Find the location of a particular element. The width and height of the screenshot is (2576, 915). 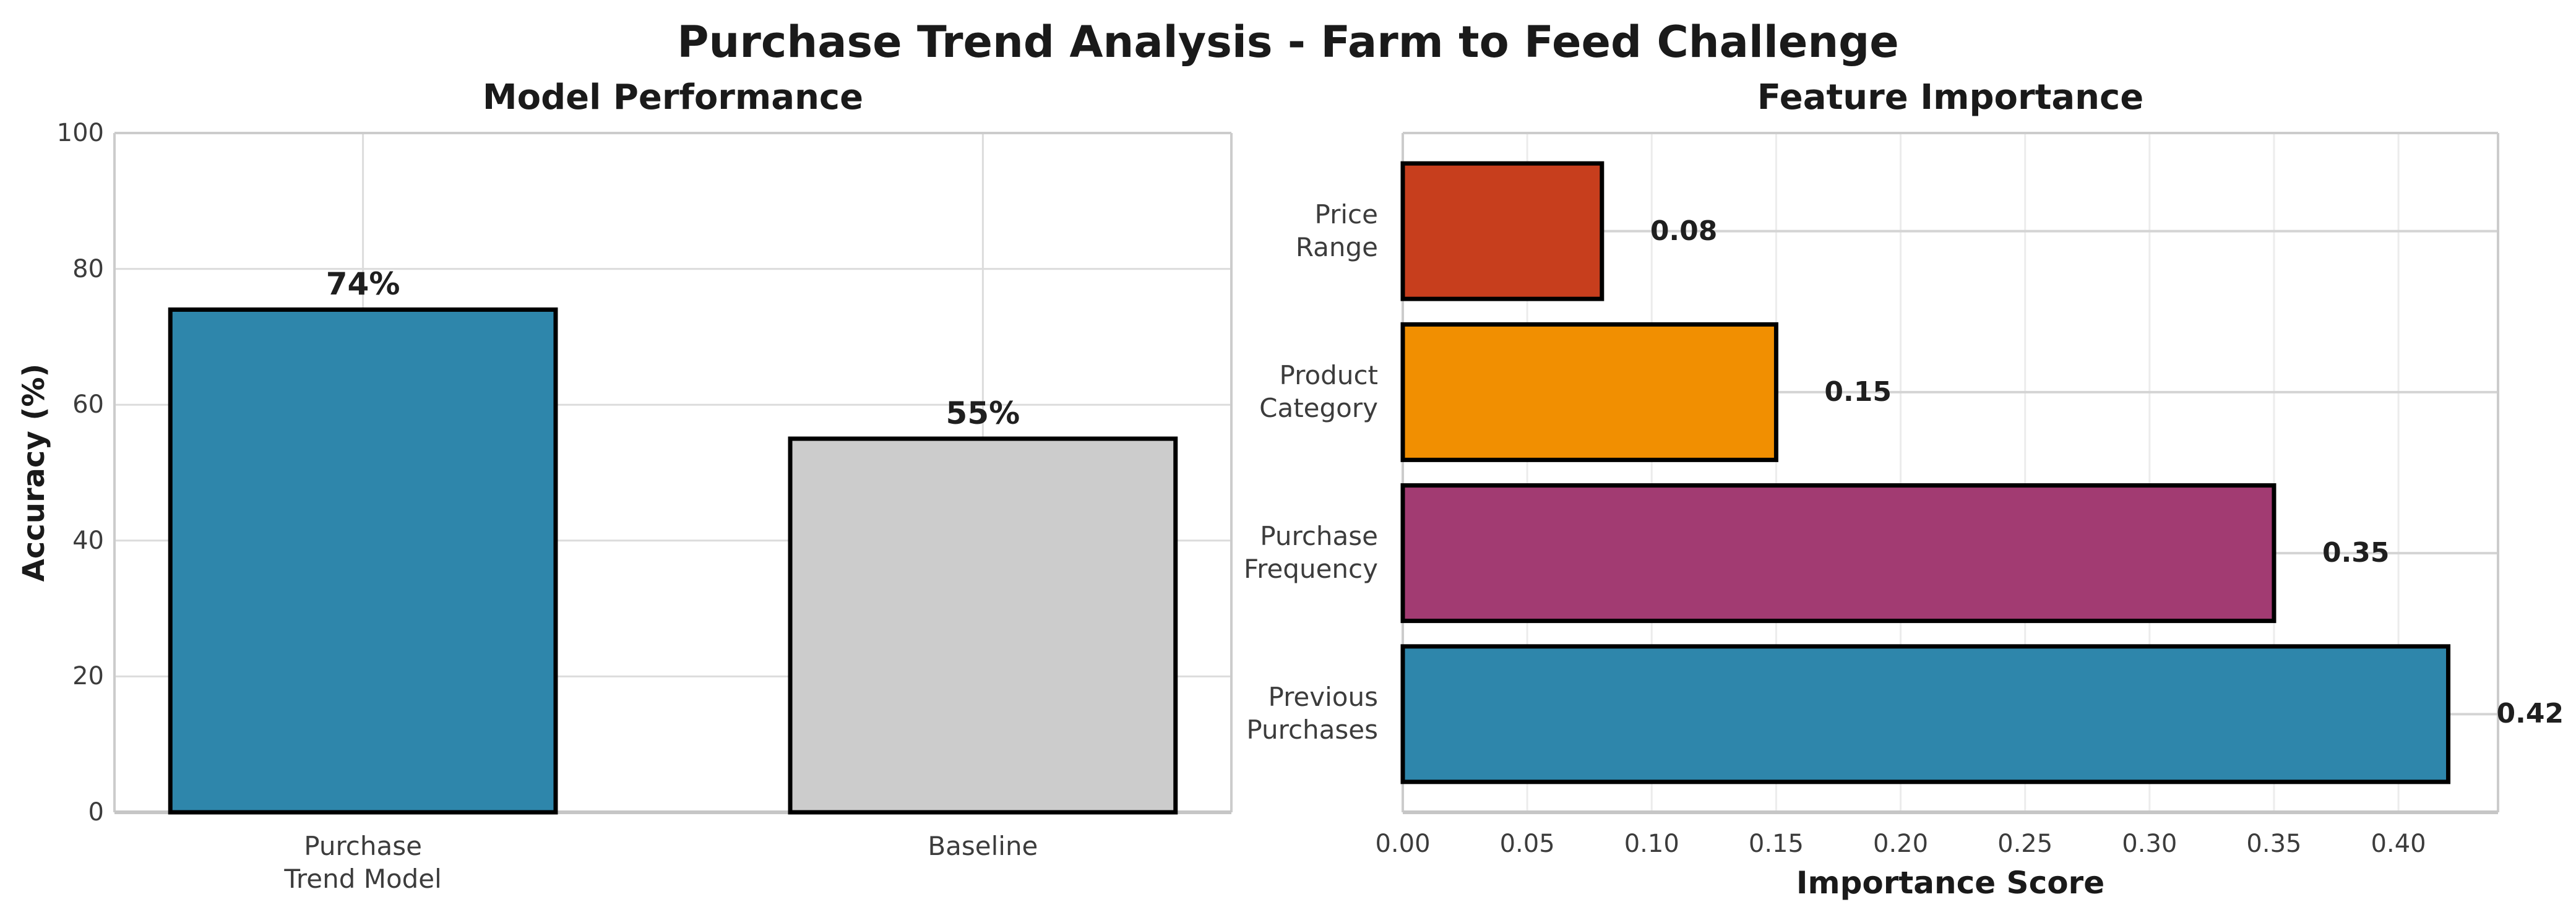

right-chart-x-tick-label: 0.10 is located at coordinates (1651, 844).